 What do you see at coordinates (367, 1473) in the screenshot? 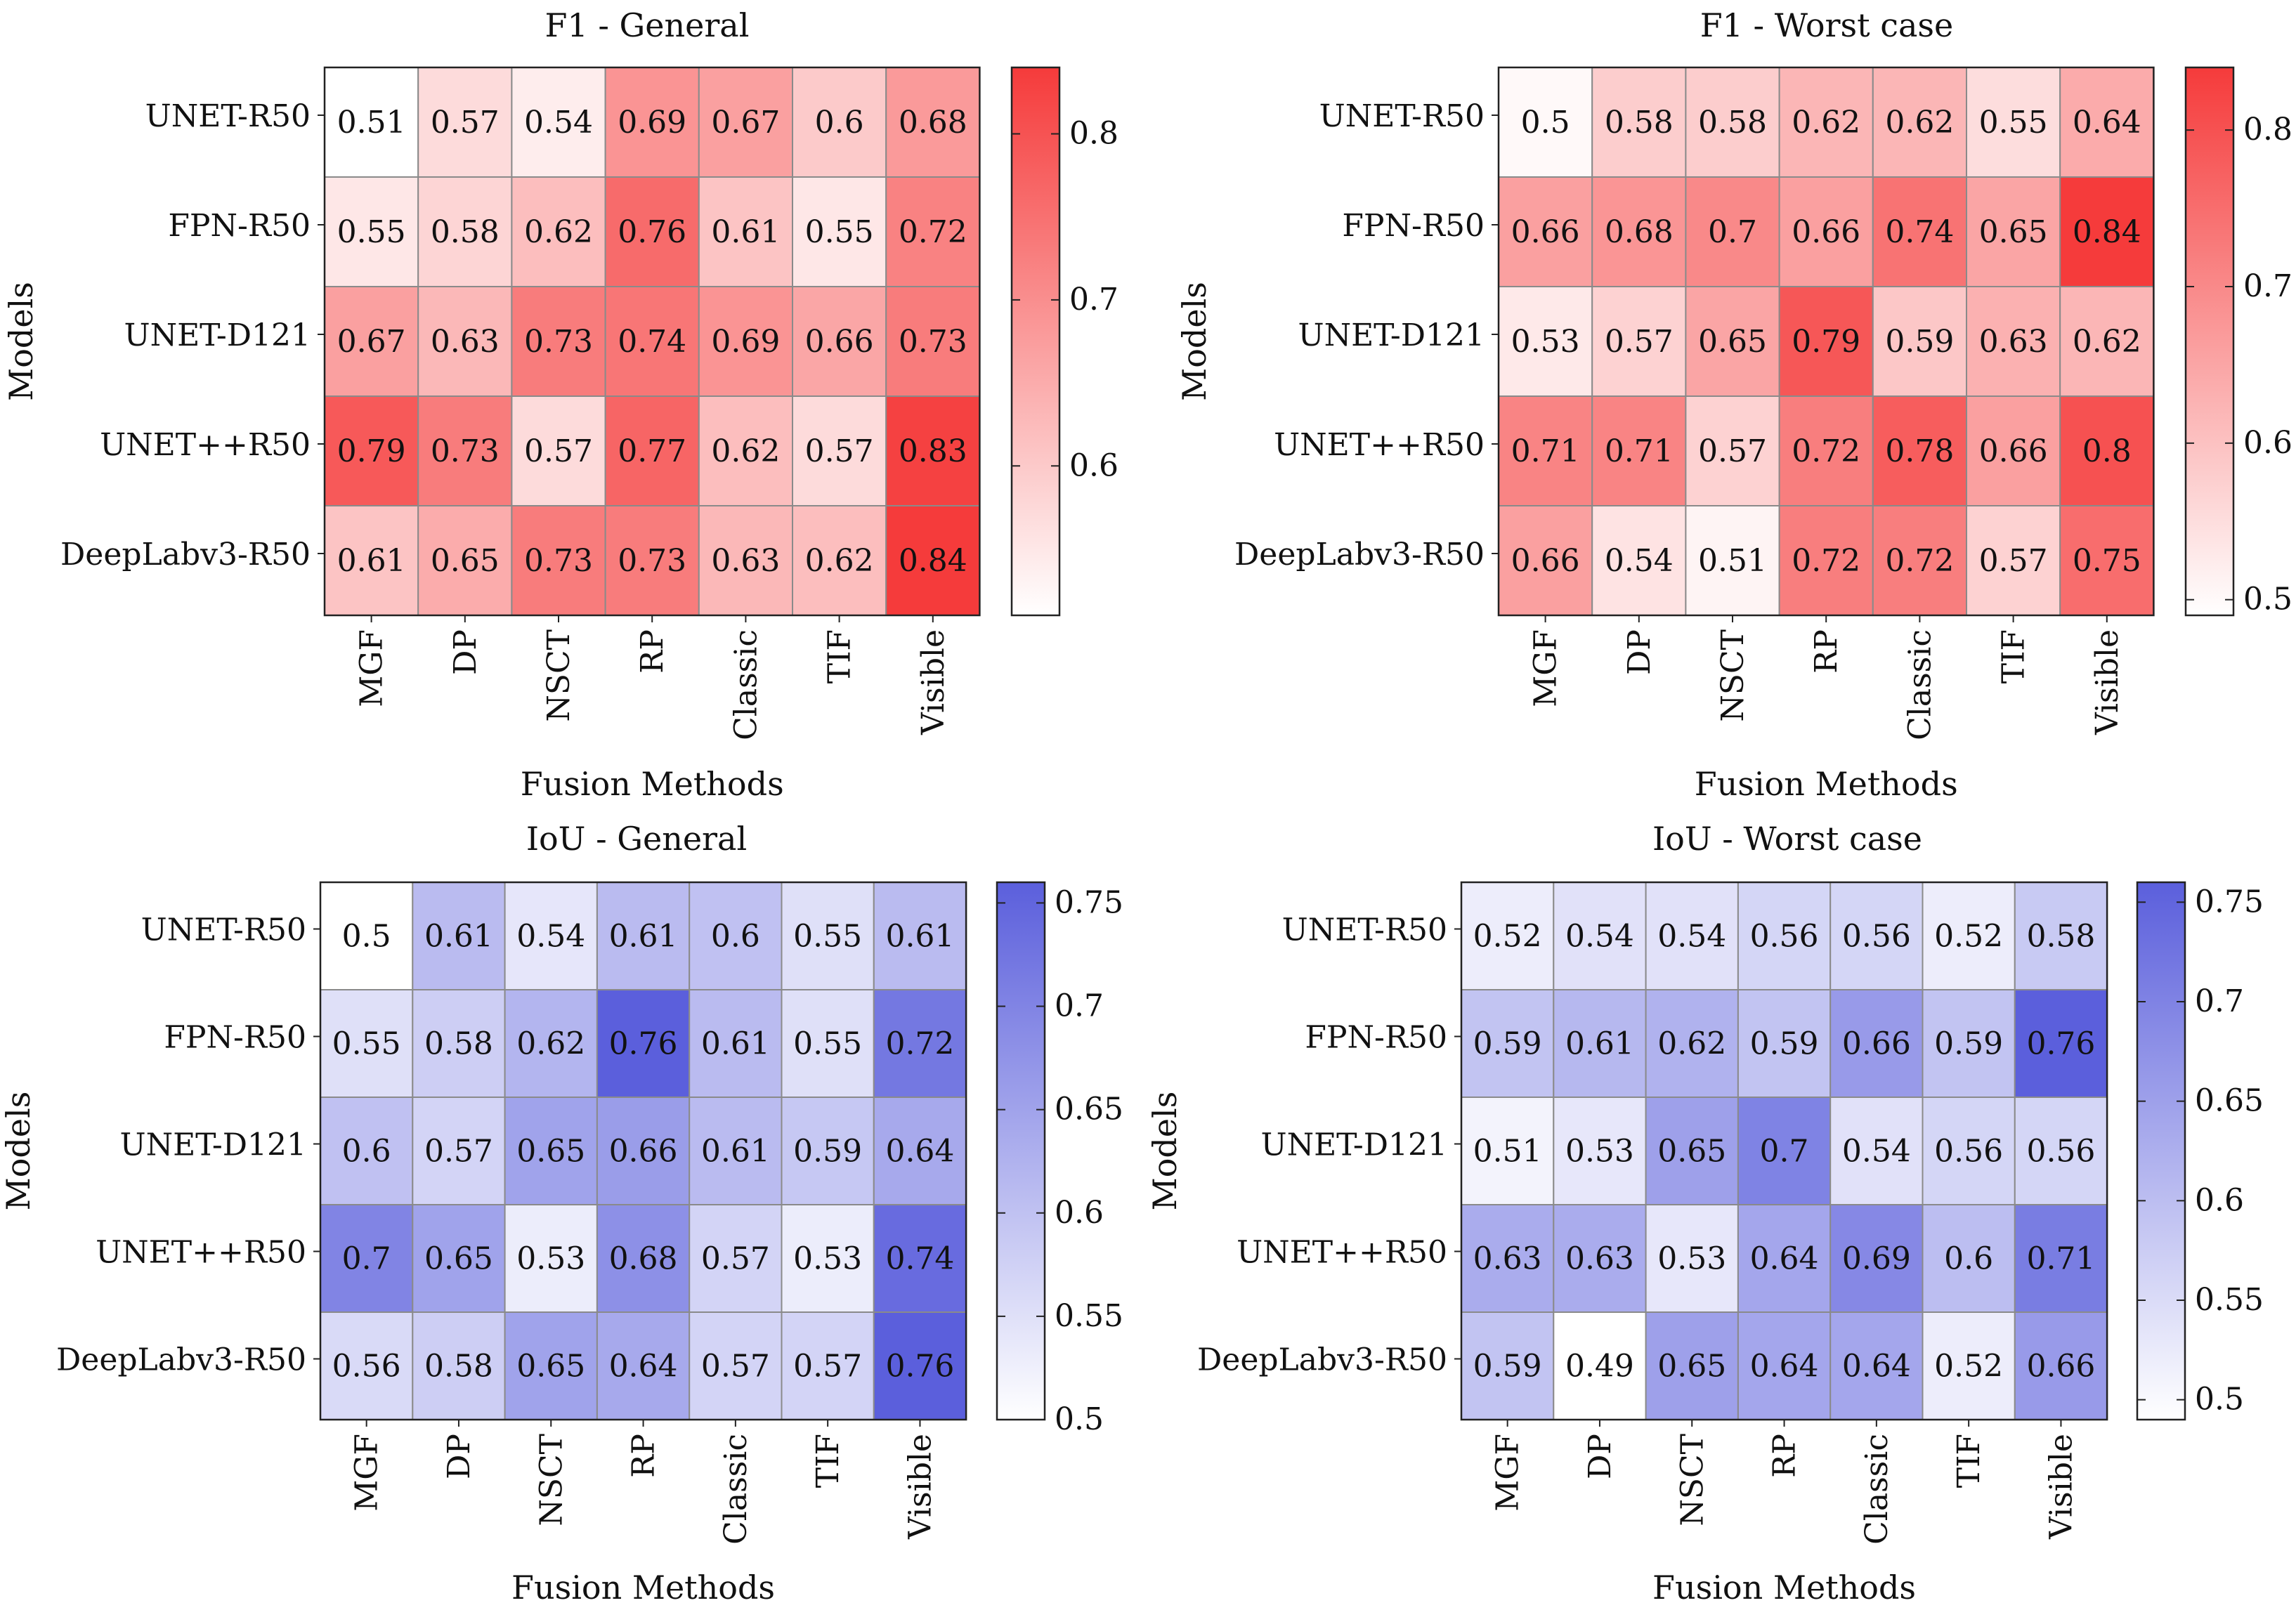
I see `x-tick-label: MGF` at bounding box center [367, 1473].